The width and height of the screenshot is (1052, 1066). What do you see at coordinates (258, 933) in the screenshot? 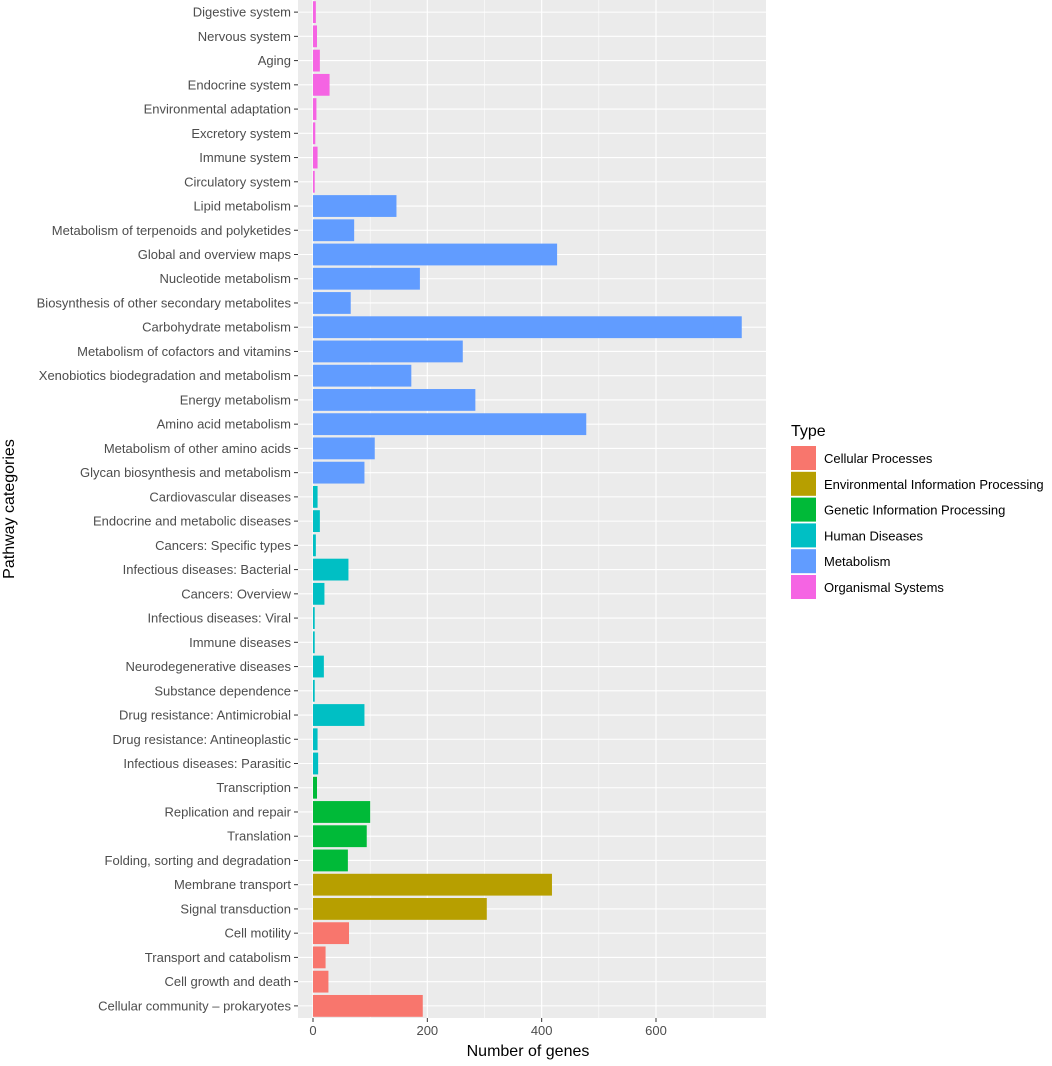
I see `y-tick-label: Cell motility` at bounding box center [258, 933].